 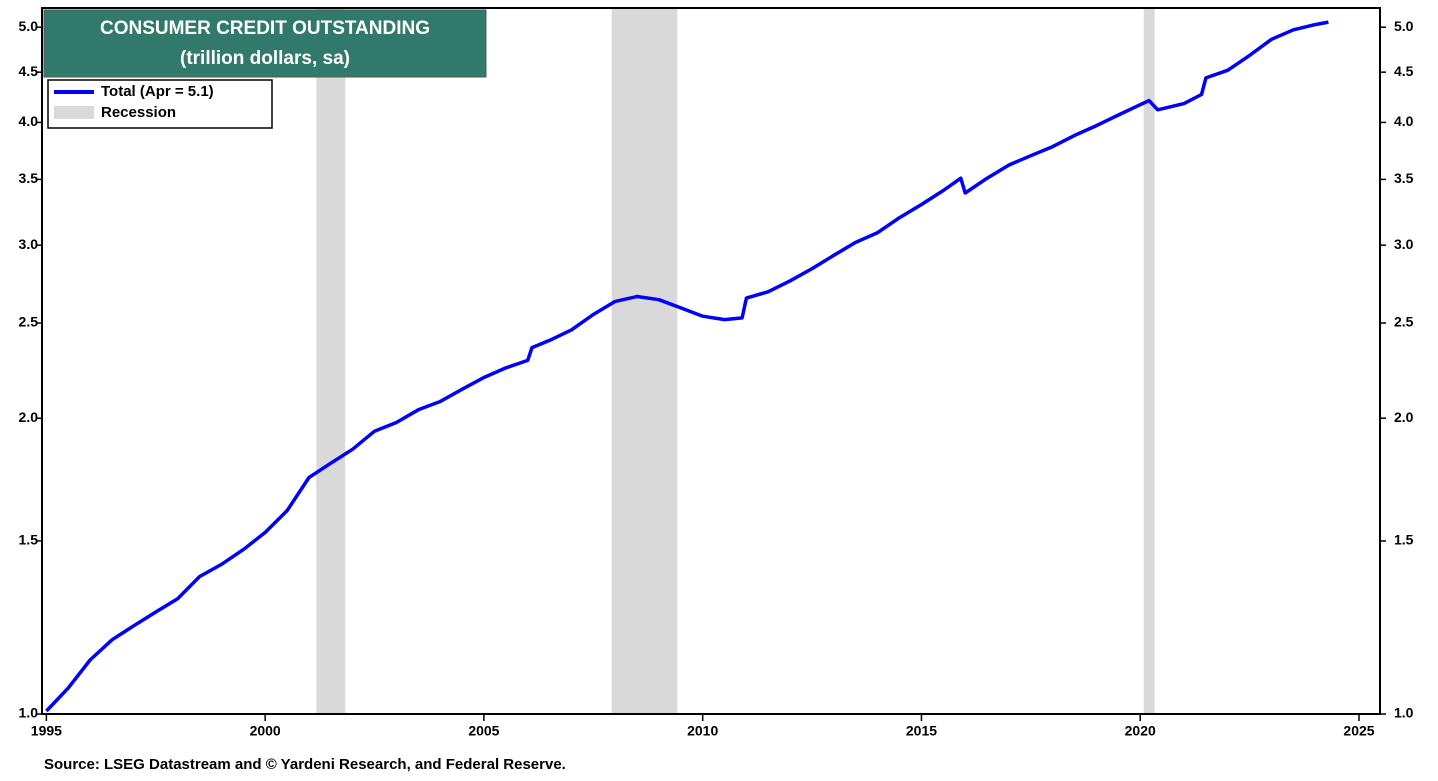 What do you see at coordinates (921, 731) in the screenshot?
I see `x-tick-label: 2015` at bounding box center [921, 731].